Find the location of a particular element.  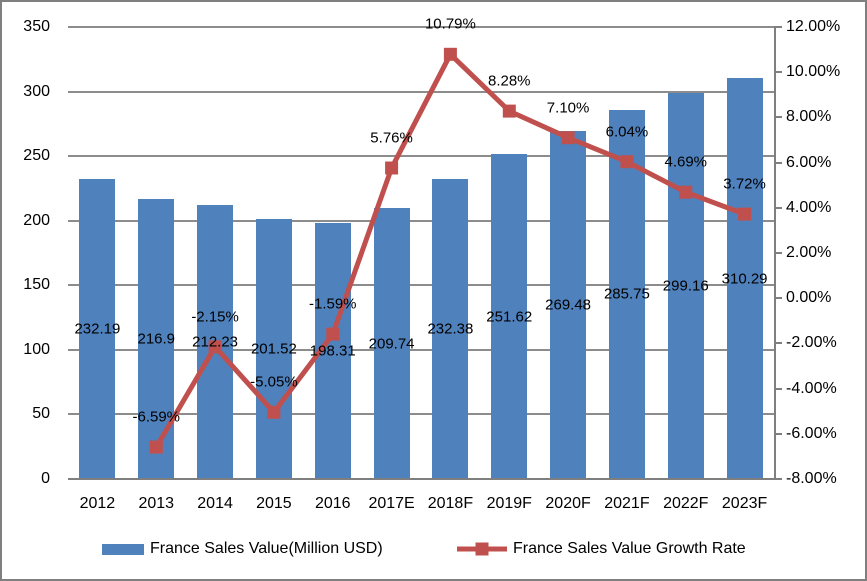

category-label-2016: 2016 is located at coordinates (332, 503).